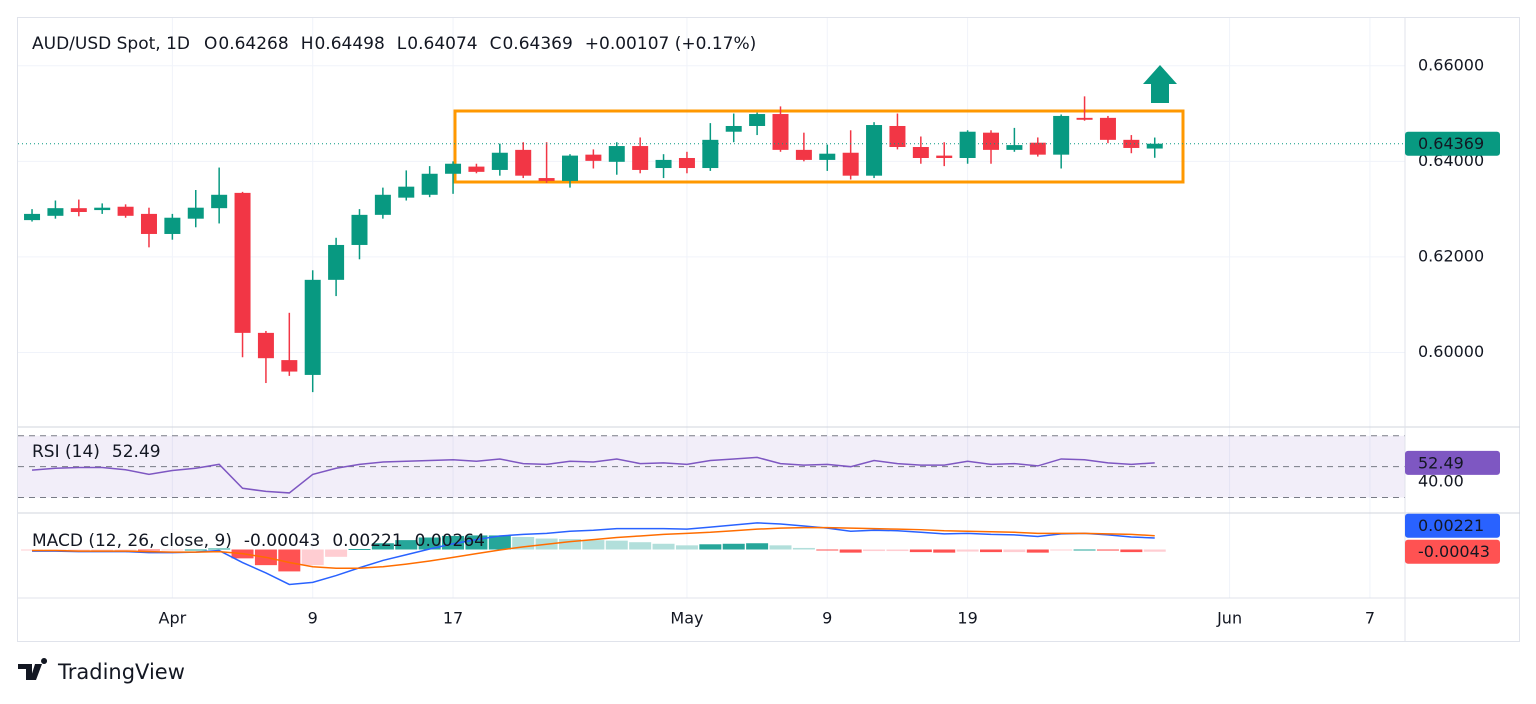 This screenshot has width=1536, height=704. What do you see at coordinates (496, 44) in the screenshot?
I see `legend-text: C` at bounding box center [496, 44].